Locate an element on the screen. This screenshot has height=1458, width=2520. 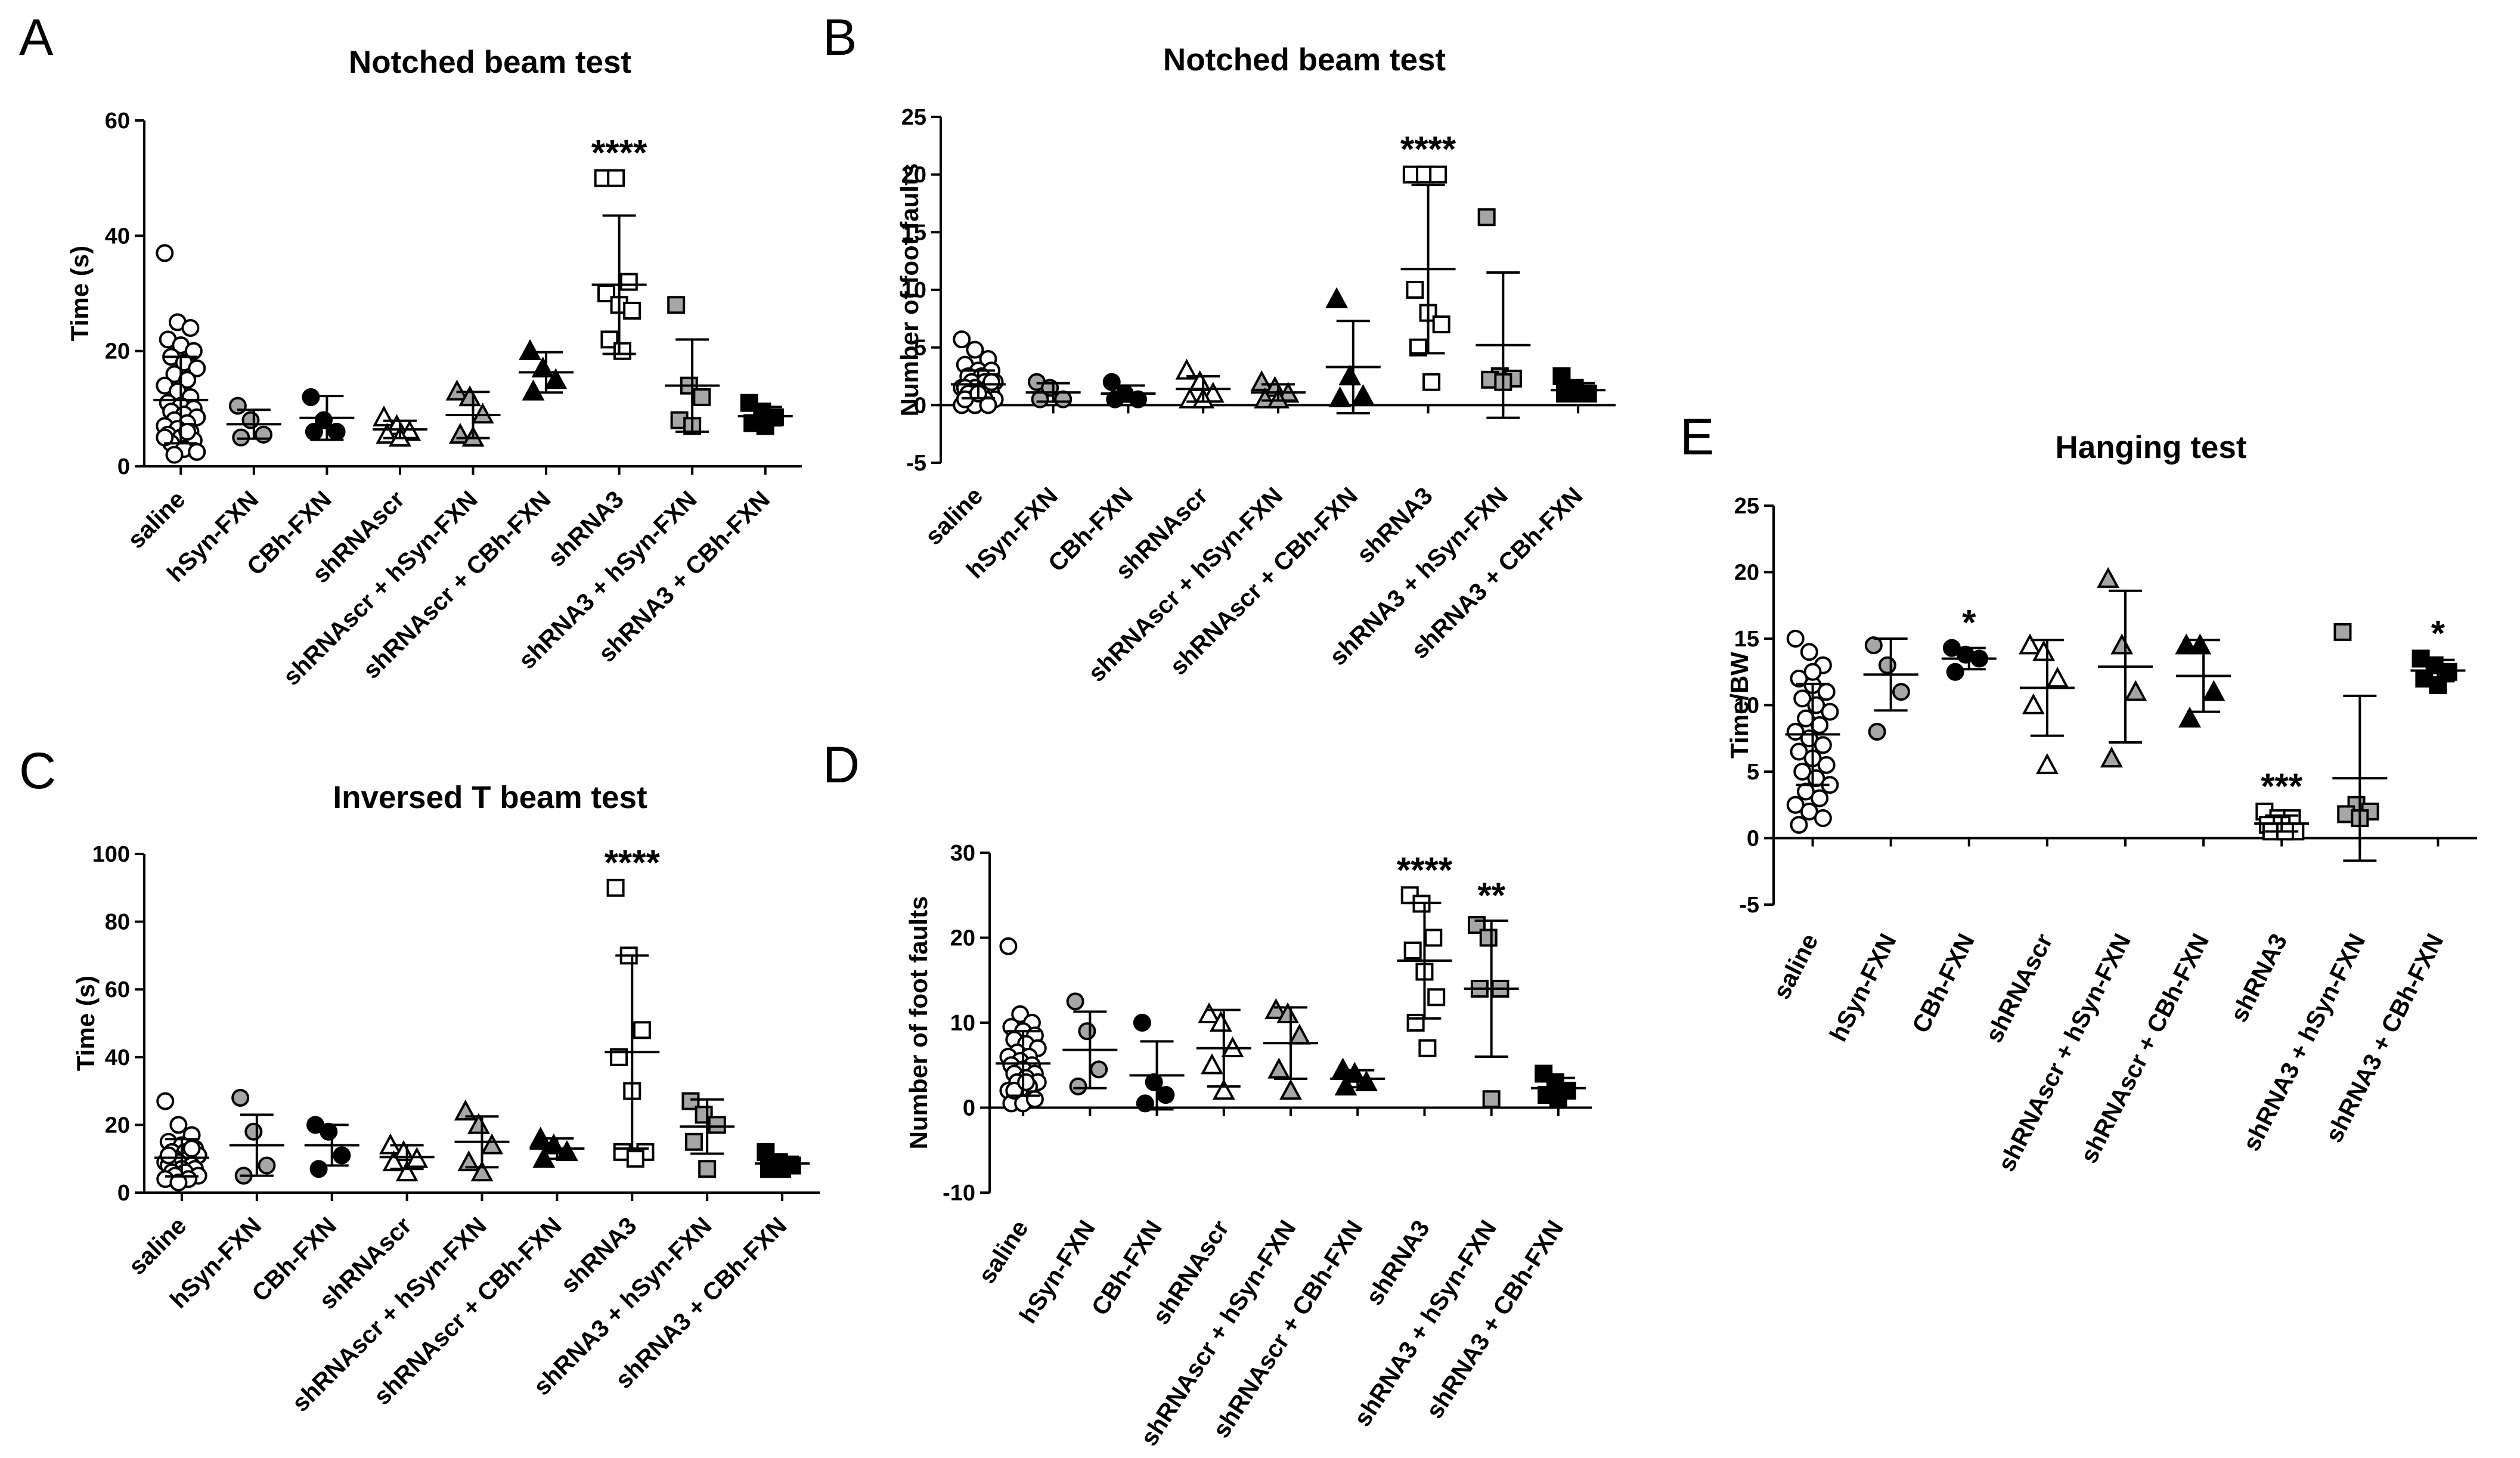
group-saline is located at coordinates (1812, 732).